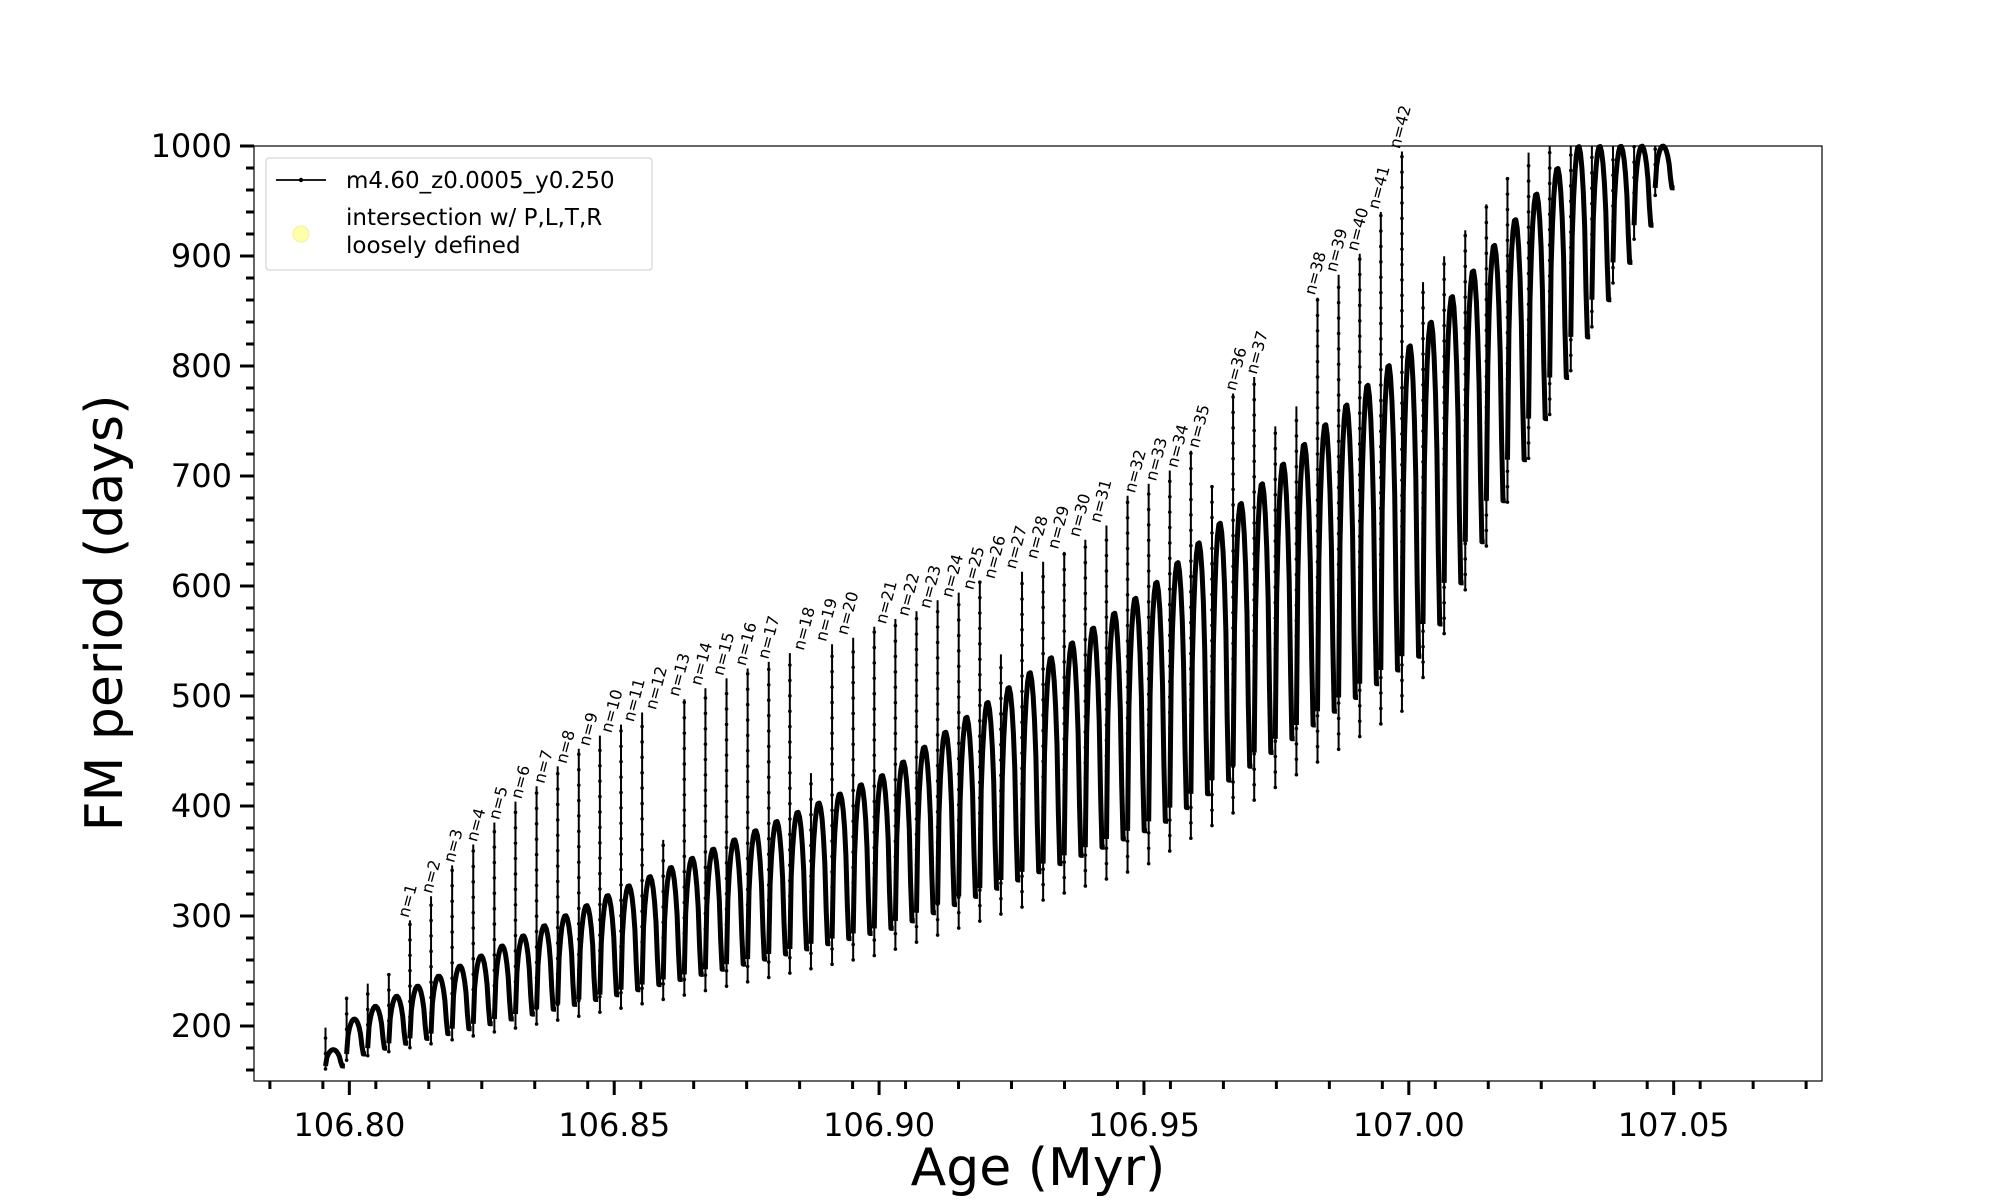  Describe the element at coordinates (201, 366) in the screenshot. I see `y-tick-label: 800` at that location.